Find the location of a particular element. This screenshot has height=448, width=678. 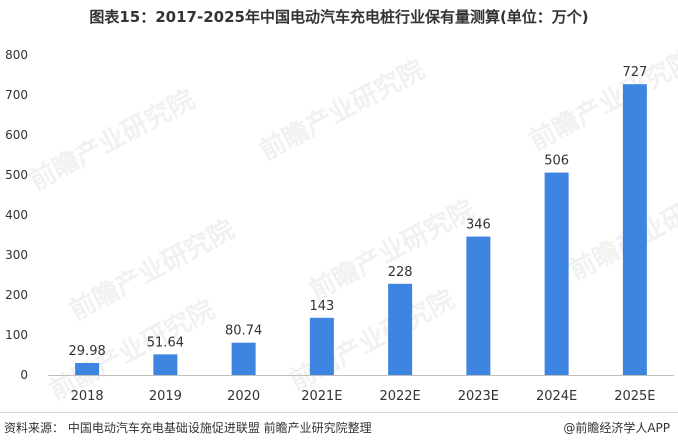

data-label: 727 is located at coordinates (634, 72).